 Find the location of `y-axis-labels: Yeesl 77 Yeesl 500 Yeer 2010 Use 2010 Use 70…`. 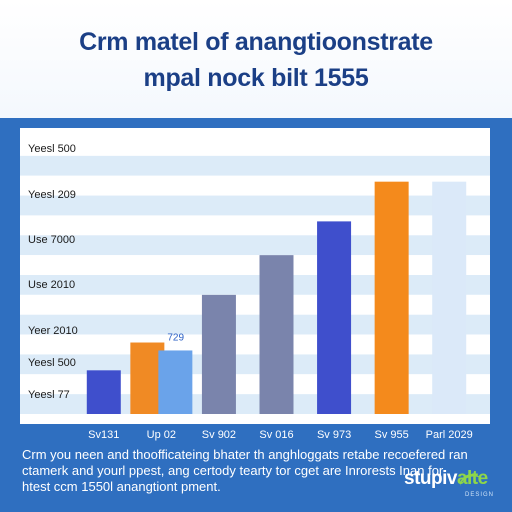

y-axis-labels: Yeesl 77 Yeesl 500 Yeer 2010 Use 2010 Use 70… is located at coordinates (53, 272).